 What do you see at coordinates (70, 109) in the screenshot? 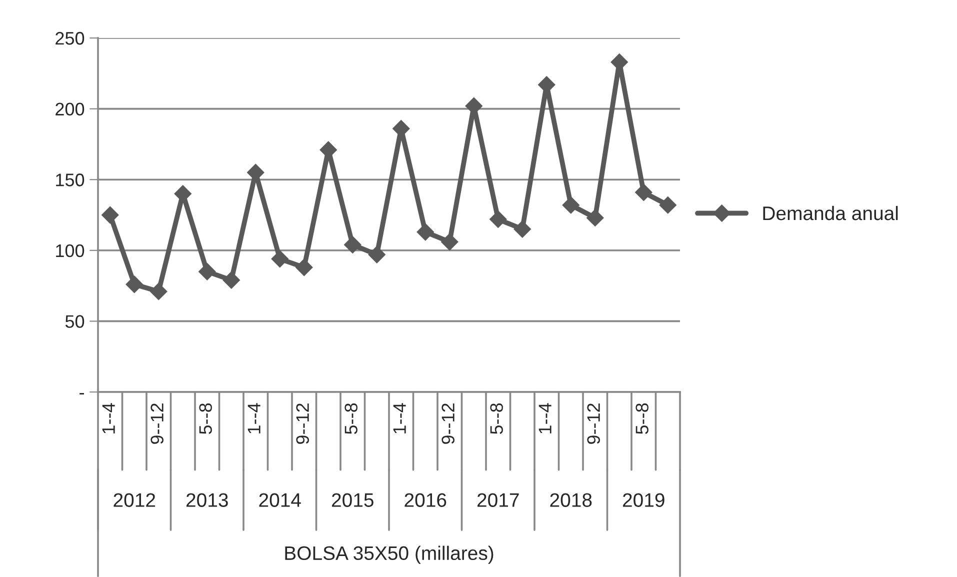
I see `y-tick-label: 200` at bounding box center [70, 109].